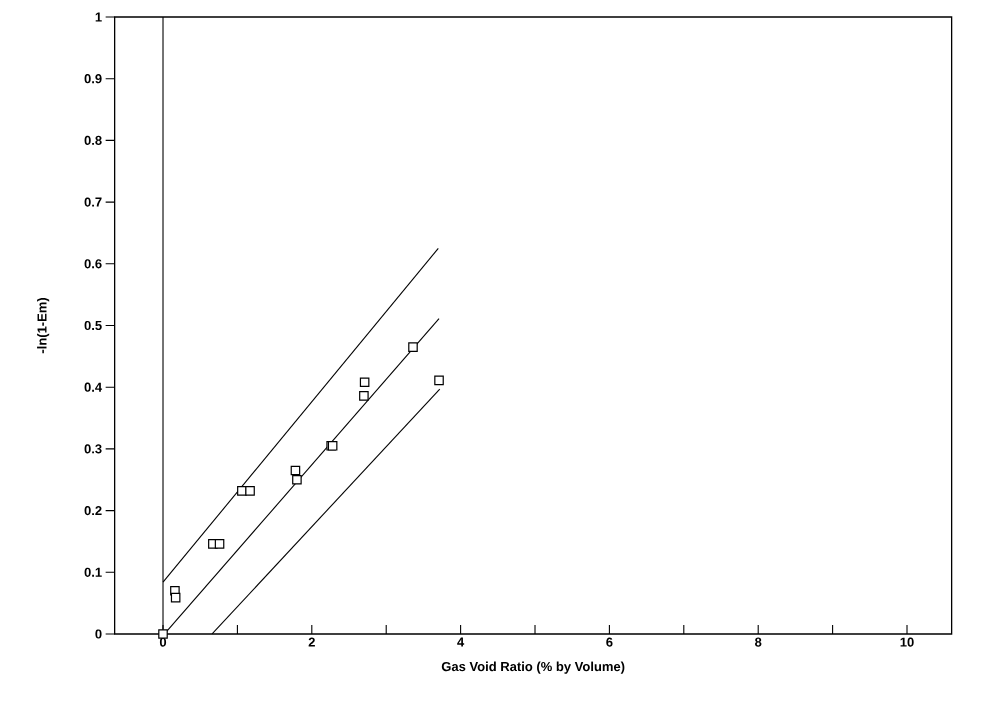 The width and height of the screenshot is (1003, 706). Describe the element at coordinates (93, 387) in the screenshot. I see `y-tick-label: 0.4` at that location.